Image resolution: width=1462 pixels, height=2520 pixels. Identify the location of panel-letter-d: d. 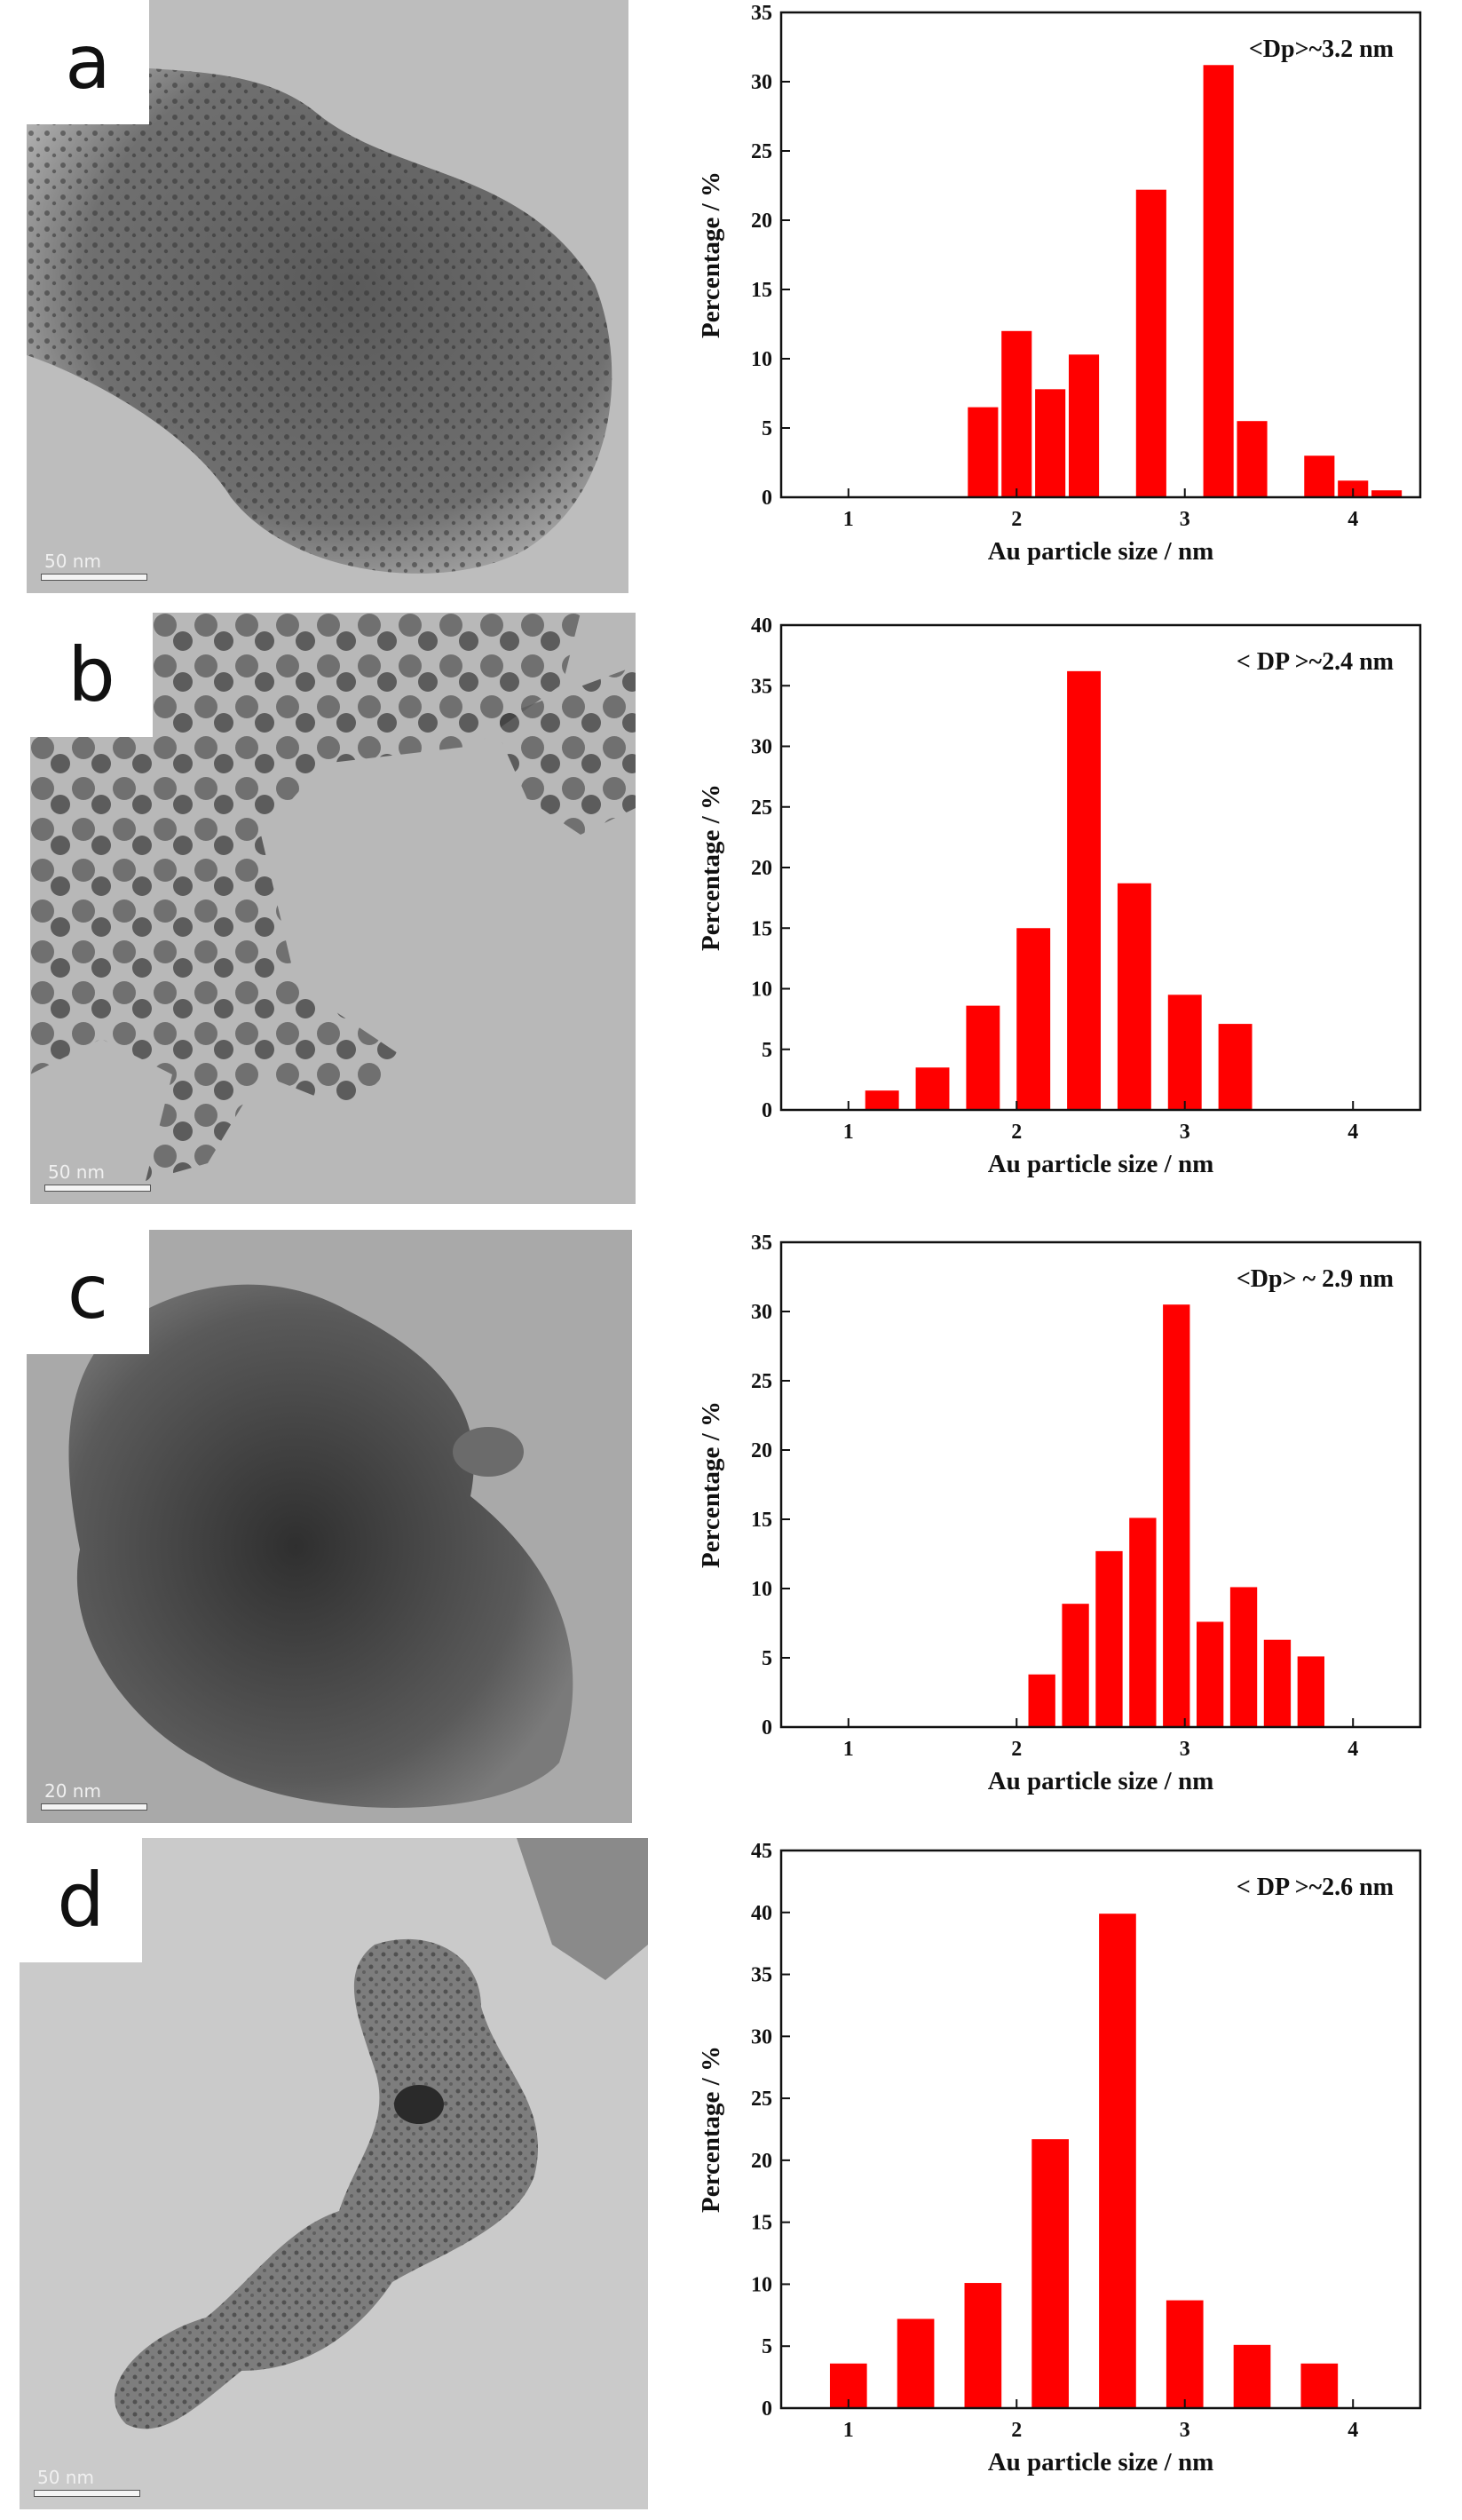
(81, 1900).